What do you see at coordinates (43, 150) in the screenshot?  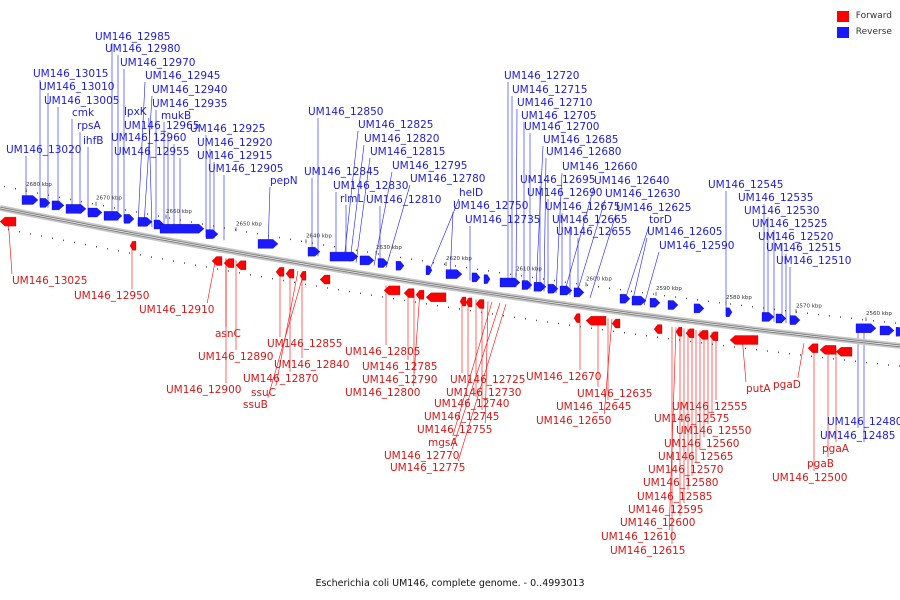 I see `gene-label: UM146_13020` at bounding box center [43, 150].